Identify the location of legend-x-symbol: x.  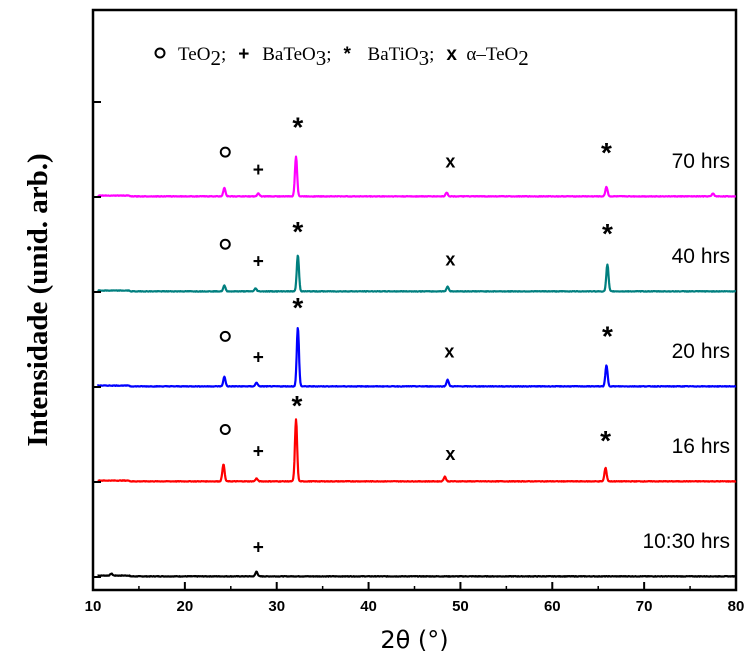
(451, 54).